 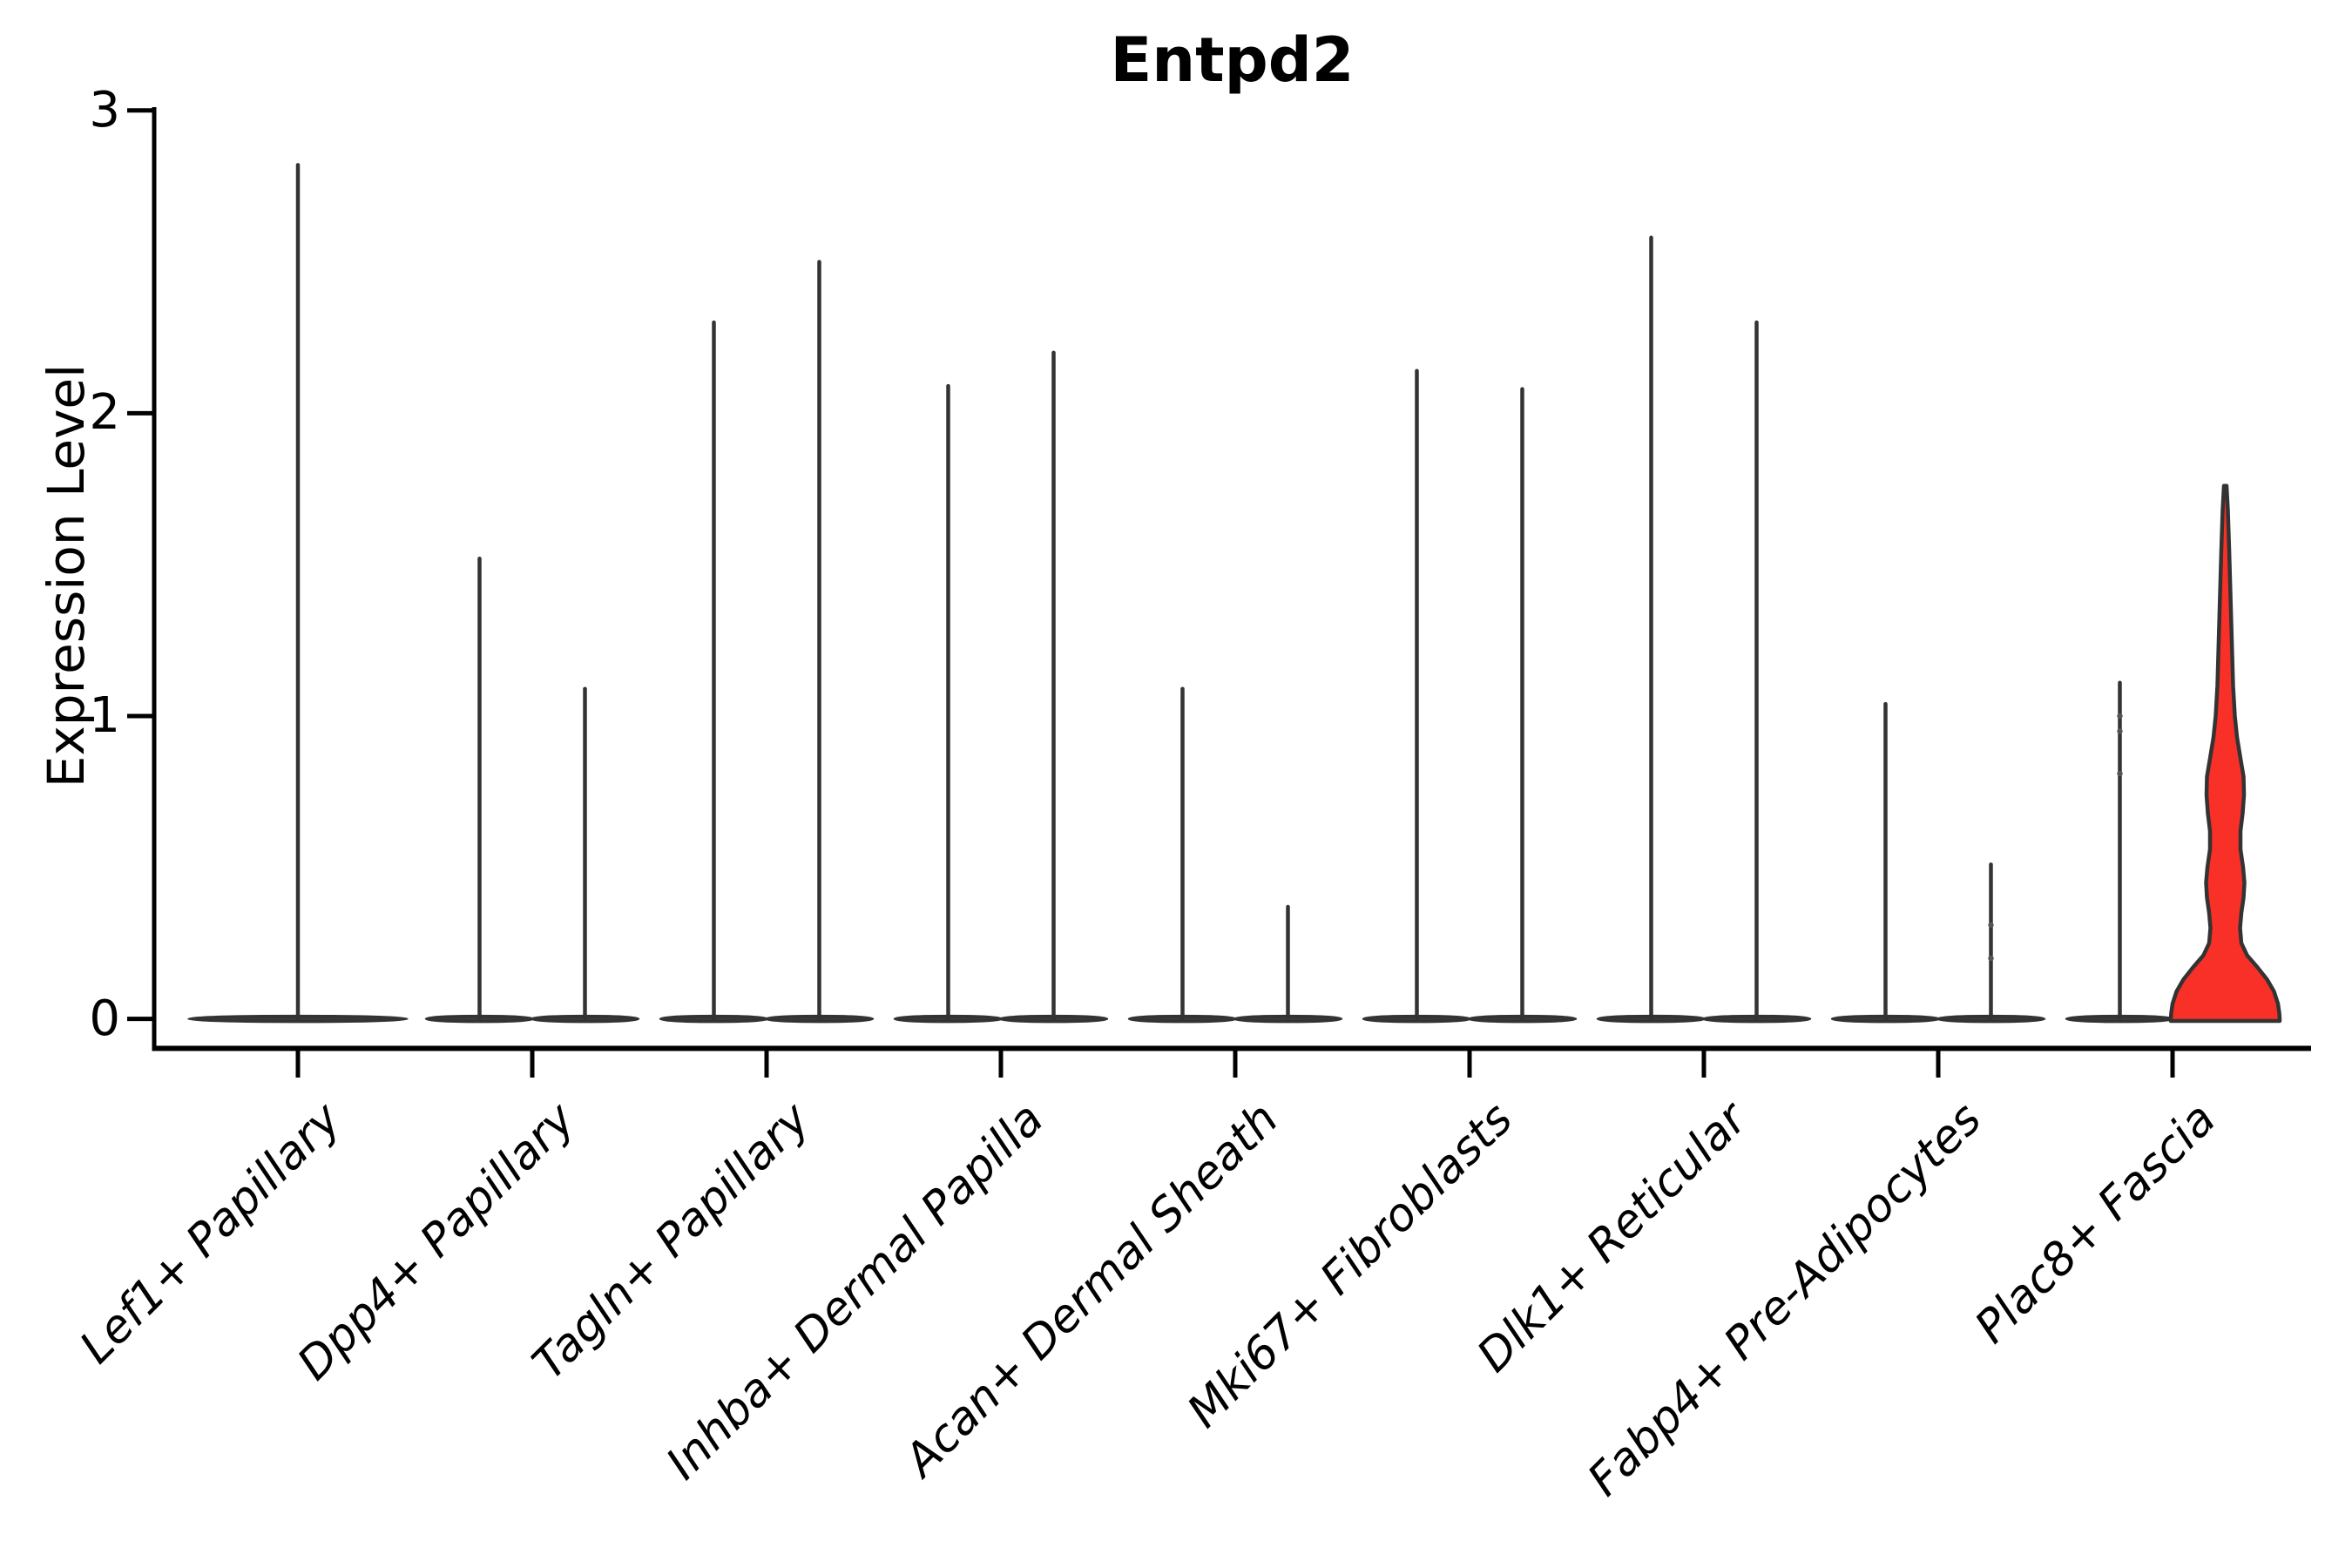 What do you see at coordinates (1232, 60) in the screenshot?
I see `chart-title: Entpd2` at bounding box center [1232, 60].